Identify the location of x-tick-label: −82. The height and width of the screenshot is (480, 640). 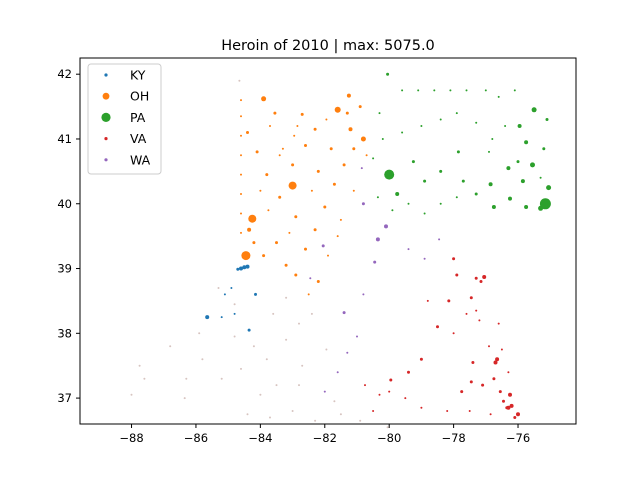
(325, 438).